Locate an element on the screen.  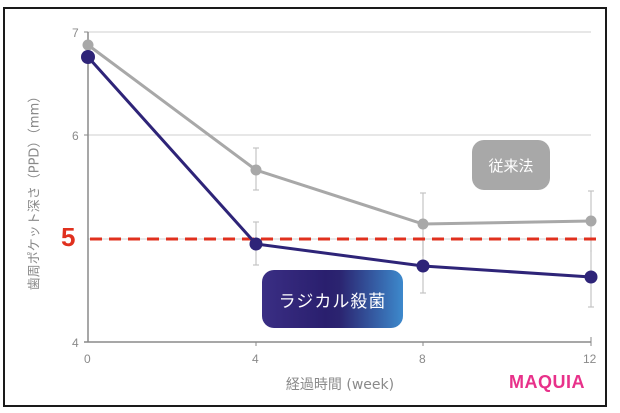
x-tick-0: 0 is located at coordinates (87, 359).